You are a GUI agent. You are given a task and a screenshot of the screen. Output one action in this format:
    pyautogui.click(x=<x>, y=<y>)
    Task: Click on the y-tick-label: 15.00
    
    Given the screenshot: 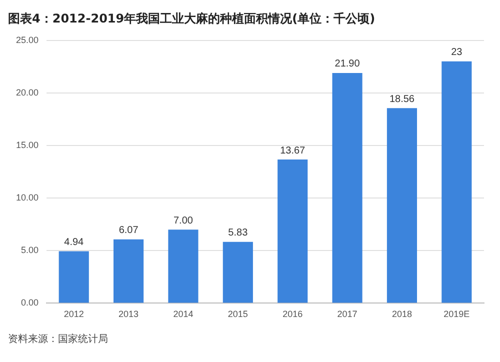 What is the action you would take?
    pyautogui.click(x=27, y=145)
    